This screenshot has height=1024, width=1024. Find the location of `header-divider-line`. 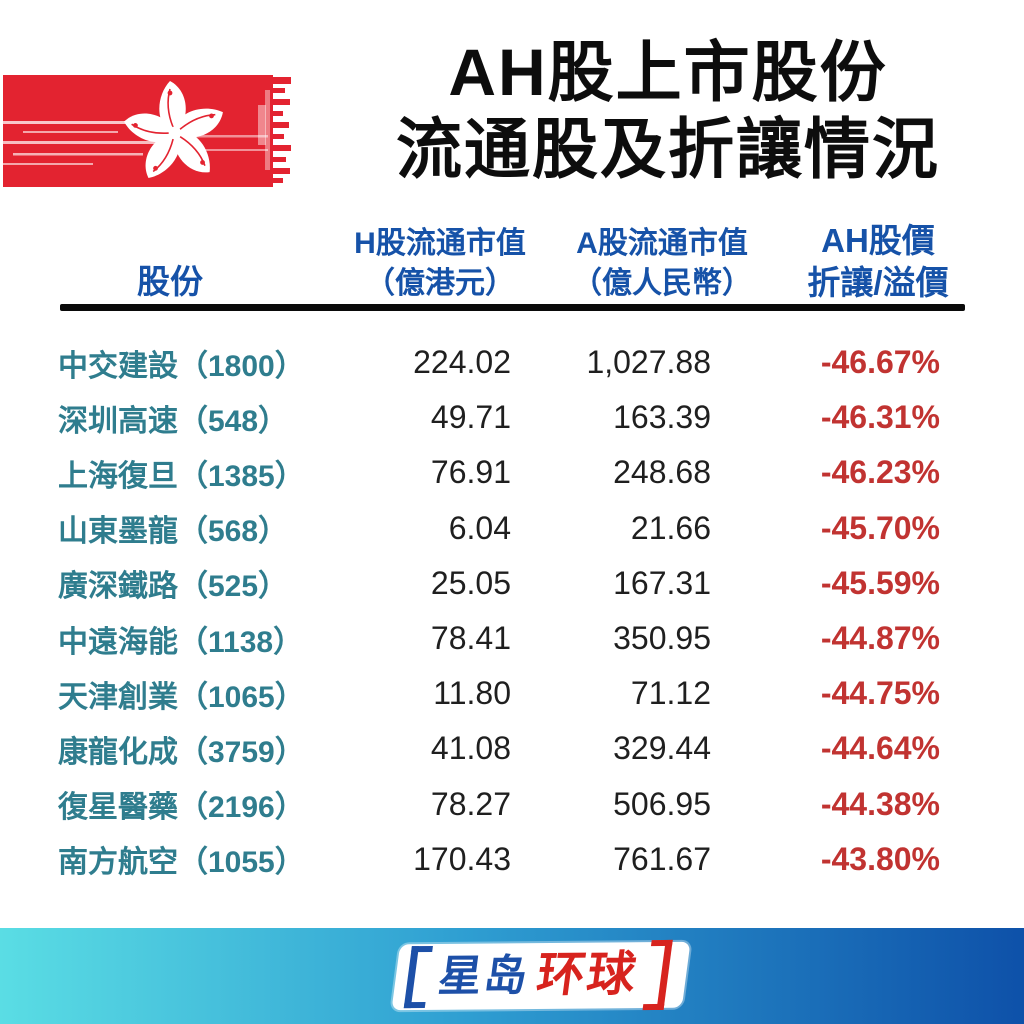

header-divider-line is located at coordinates (512, 307).